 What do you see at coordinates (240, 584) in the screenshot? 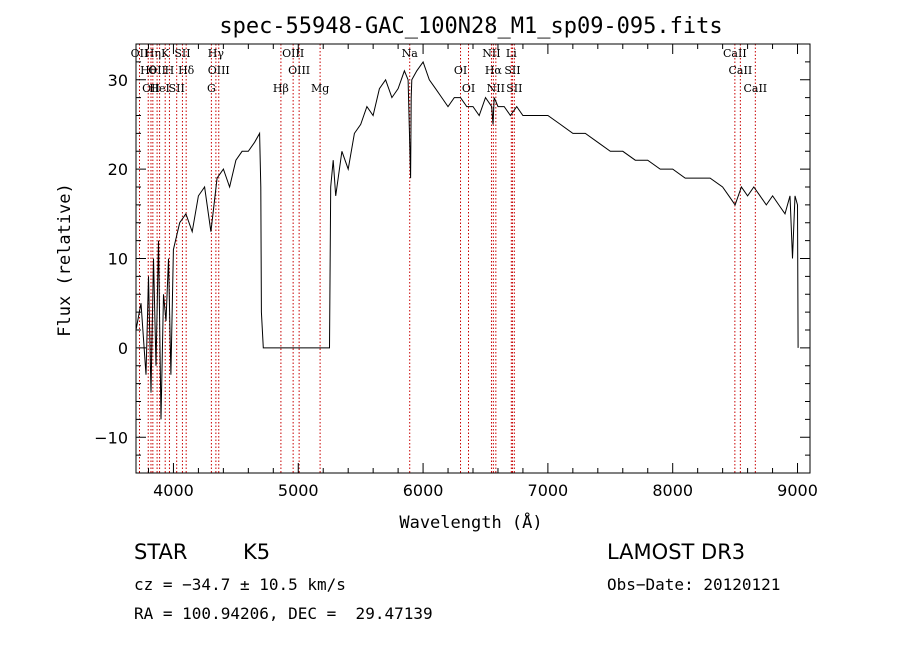
I see `redshift-cz: cz = −34.7 ± 10.5 km/s` at bounding box center [240, 584].